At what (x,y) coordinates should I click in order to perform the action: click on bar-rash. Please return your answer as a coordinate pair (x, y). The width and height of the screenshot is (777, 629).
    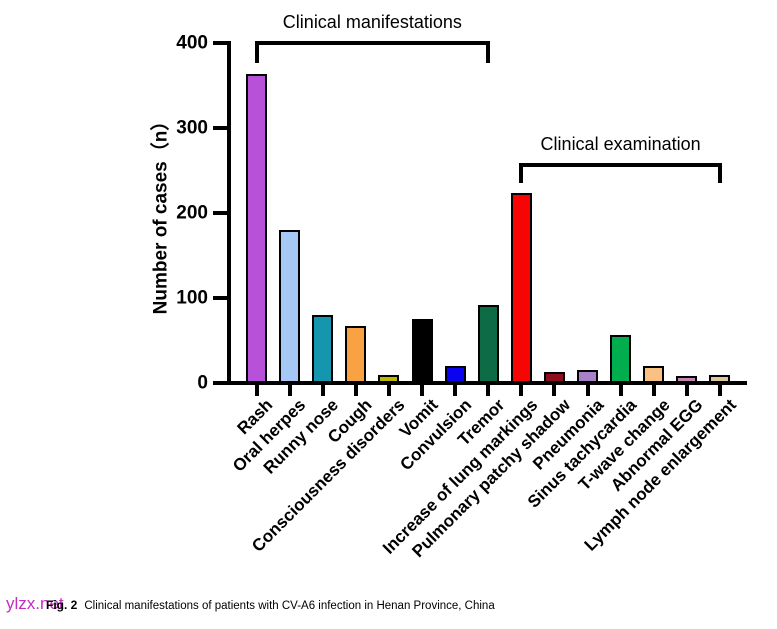
    Looking at the image, I should click on (256, 228).